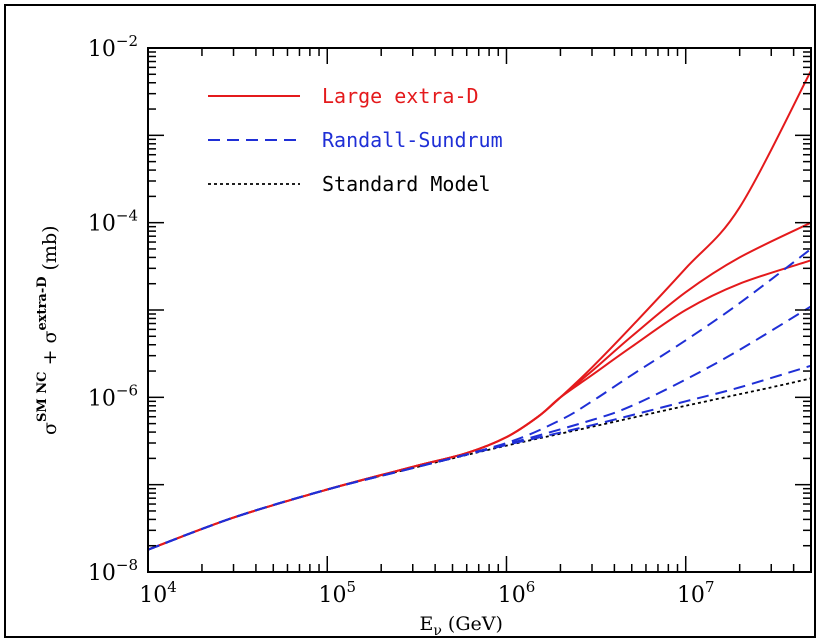 The image size is (822, 644). What do you see at coordinates (406, 184) in the screenshot?
I see `legend-label: Standard Model` at bounding box center [406, 184].